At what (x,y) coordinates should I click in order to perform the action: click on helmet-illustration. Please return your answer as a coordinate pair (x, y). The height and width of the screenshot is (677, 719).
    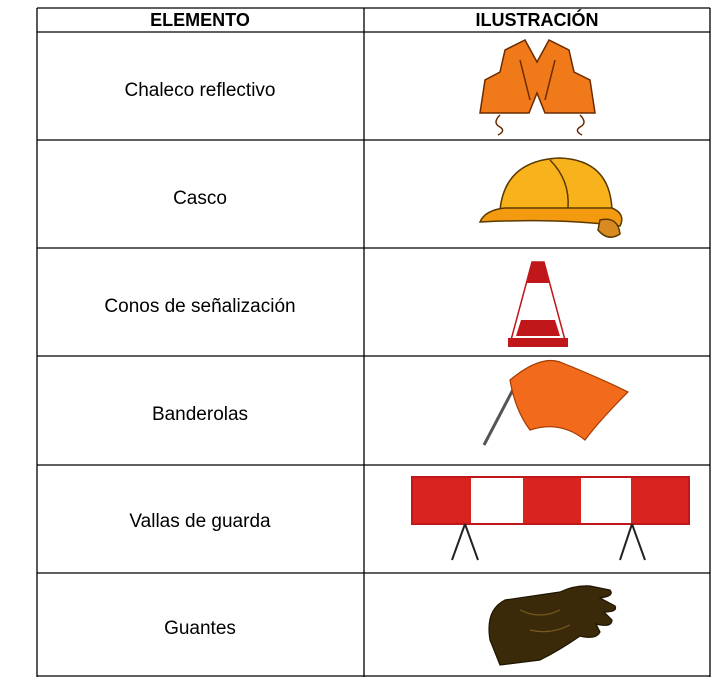
    Looking at the image, I should click on (550, 197).